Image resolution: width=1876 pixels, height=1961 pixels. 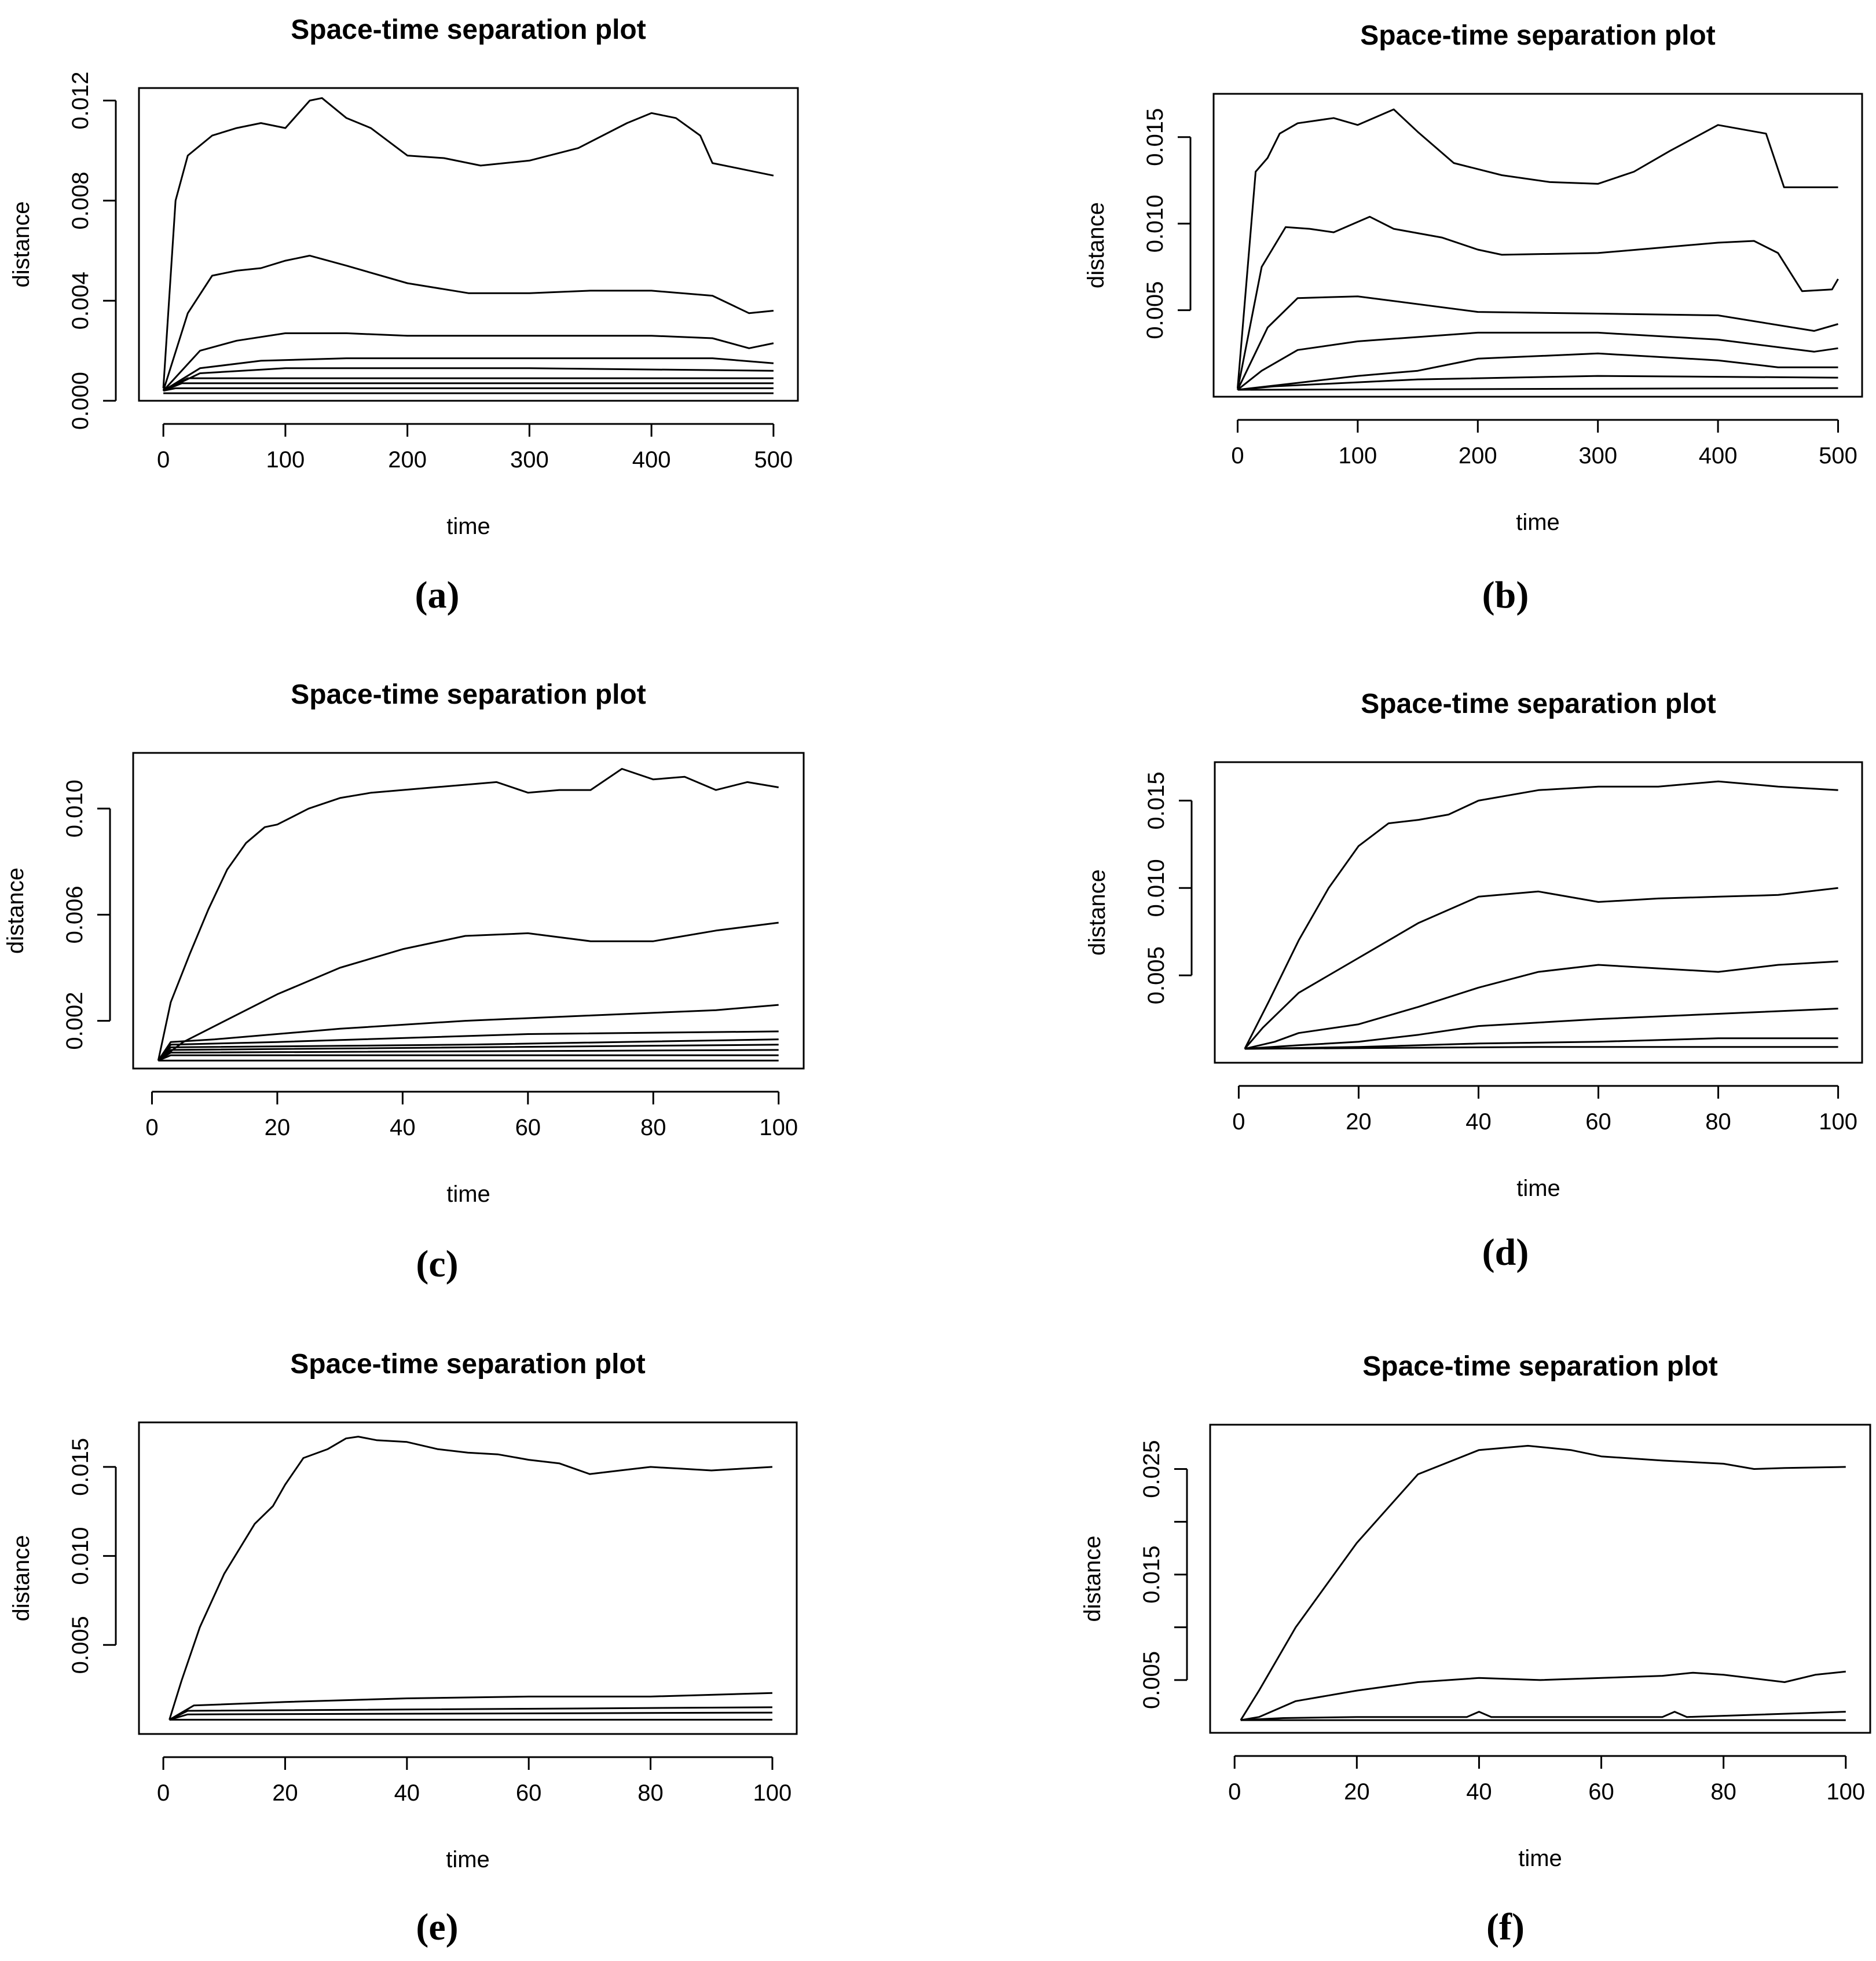 What do you see at coordinates (651, 1793) in the screenshot?
I see `x-tick-label-e: 80` at bounding box center [651, 1793].